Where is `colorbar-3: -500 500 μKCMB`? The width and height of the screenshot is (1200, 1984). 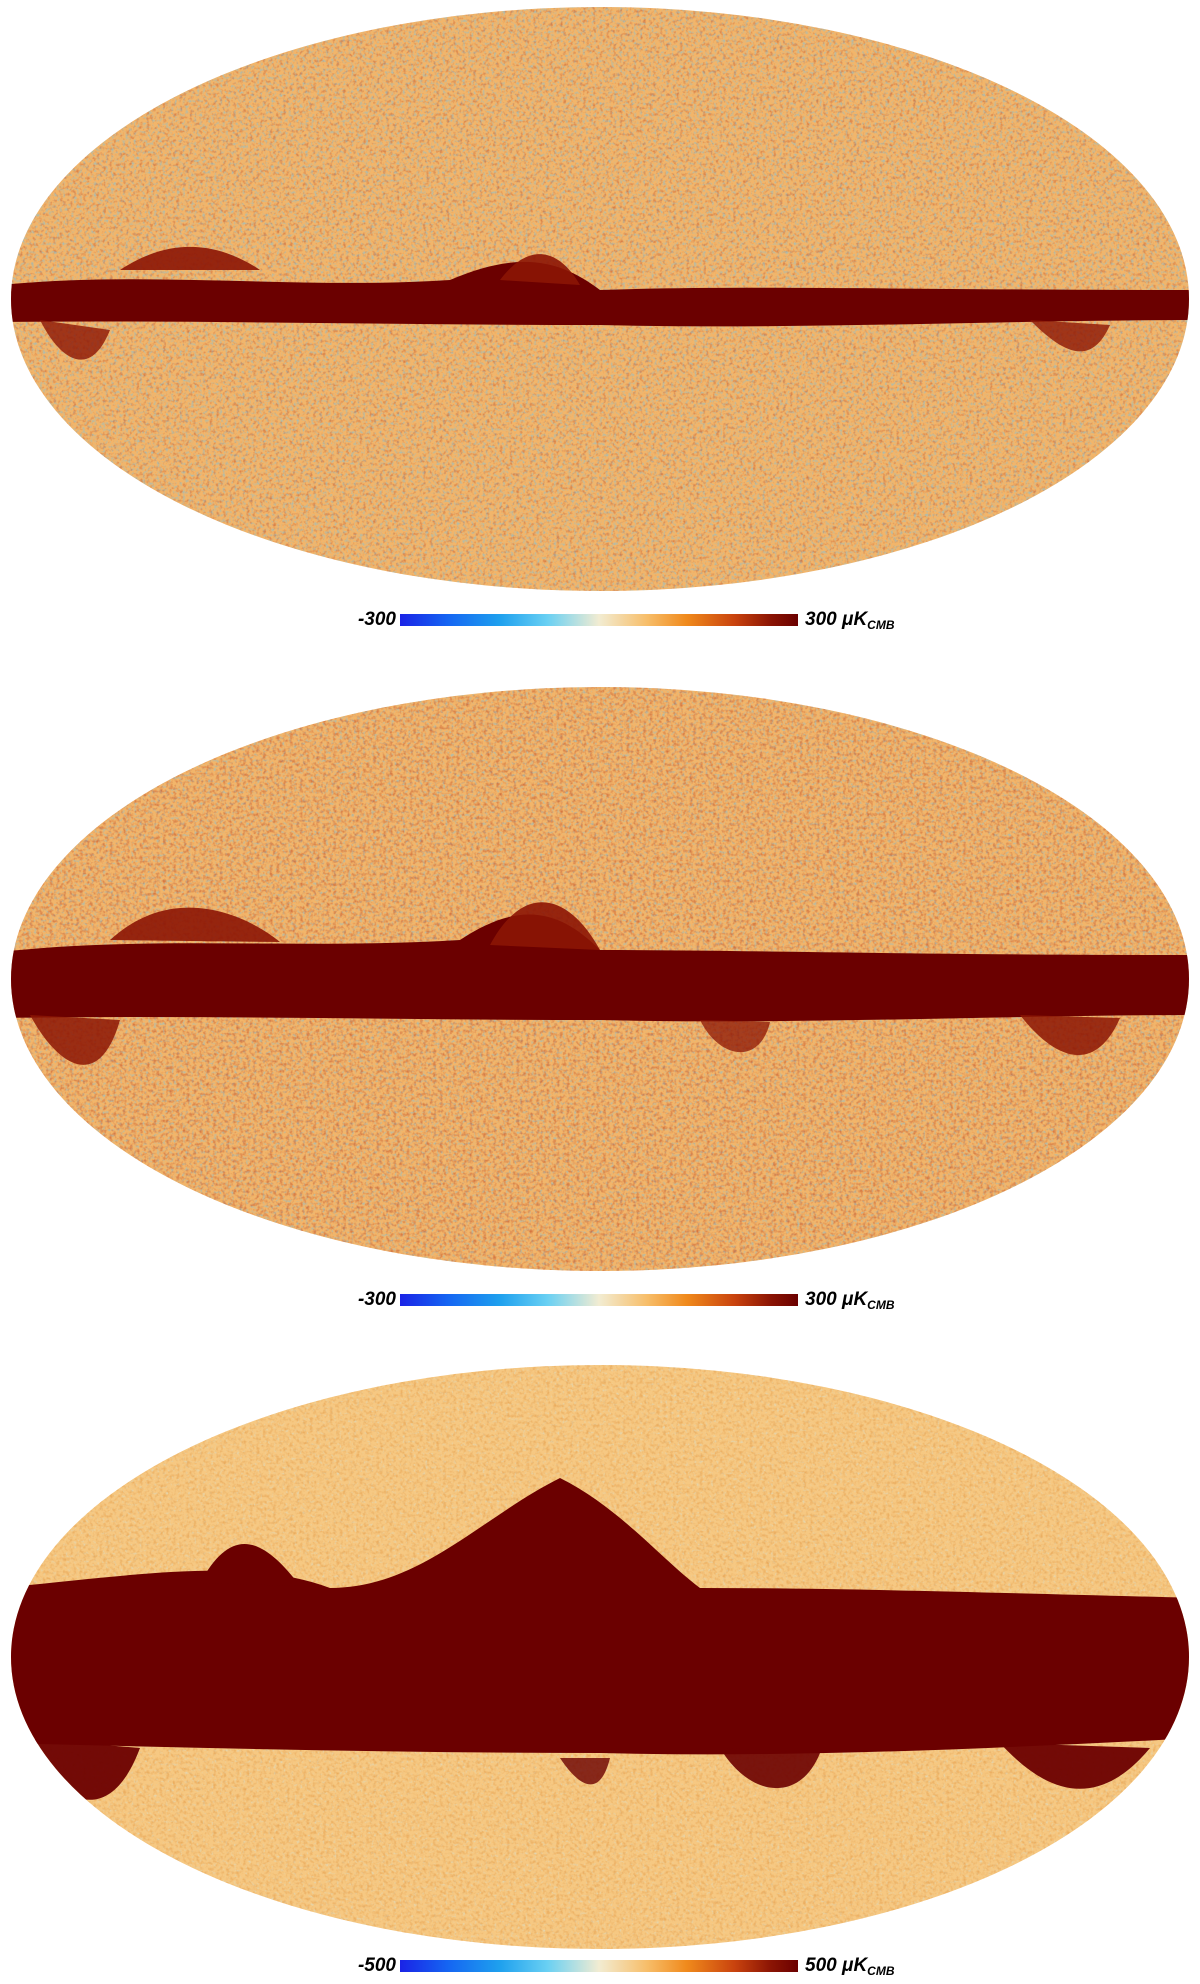
colorbar-3: -500 500 μKCMB is located at coordinates (600, 1969).